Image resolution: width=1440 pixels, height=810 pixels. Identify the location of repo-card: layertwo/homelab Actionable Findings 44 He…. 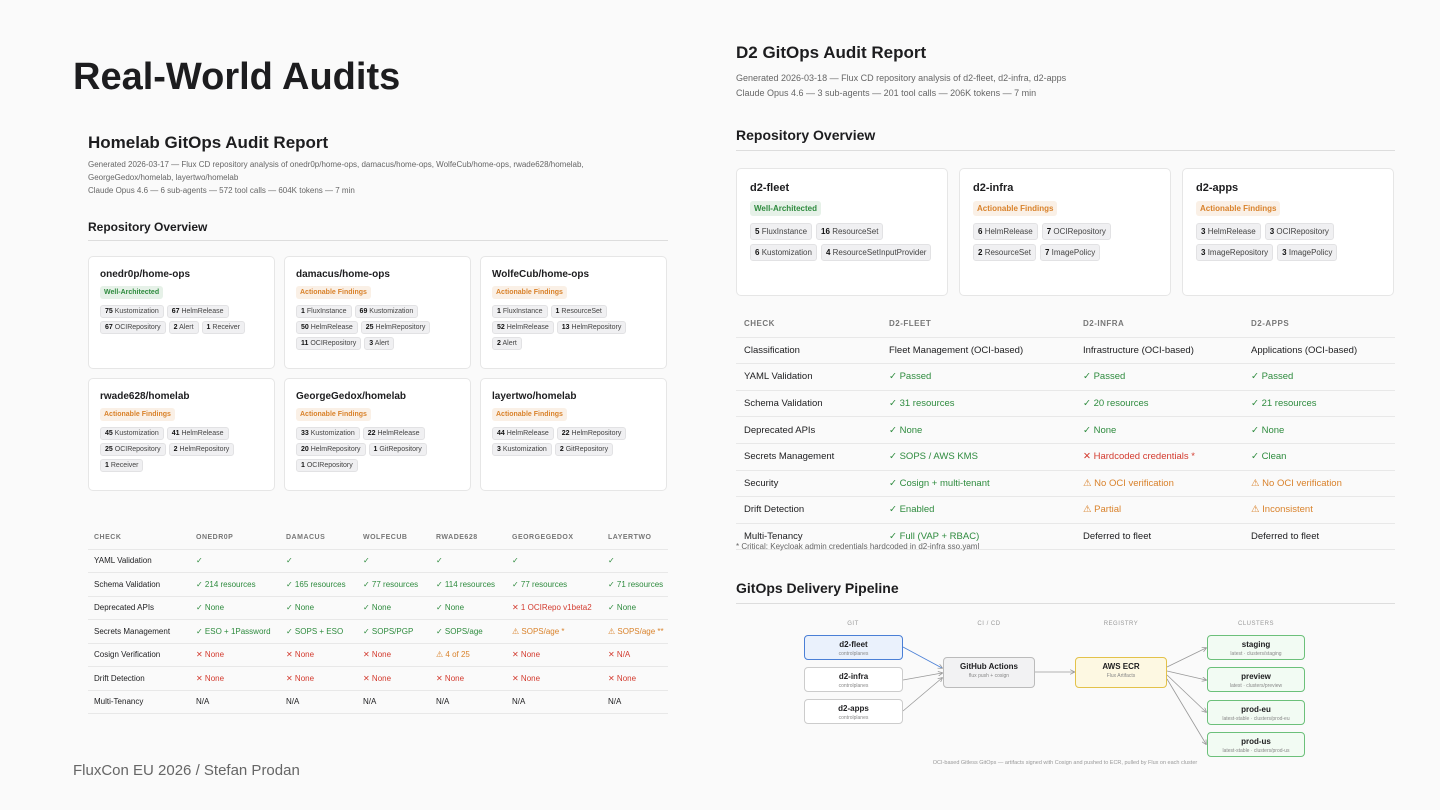
(573, 434).